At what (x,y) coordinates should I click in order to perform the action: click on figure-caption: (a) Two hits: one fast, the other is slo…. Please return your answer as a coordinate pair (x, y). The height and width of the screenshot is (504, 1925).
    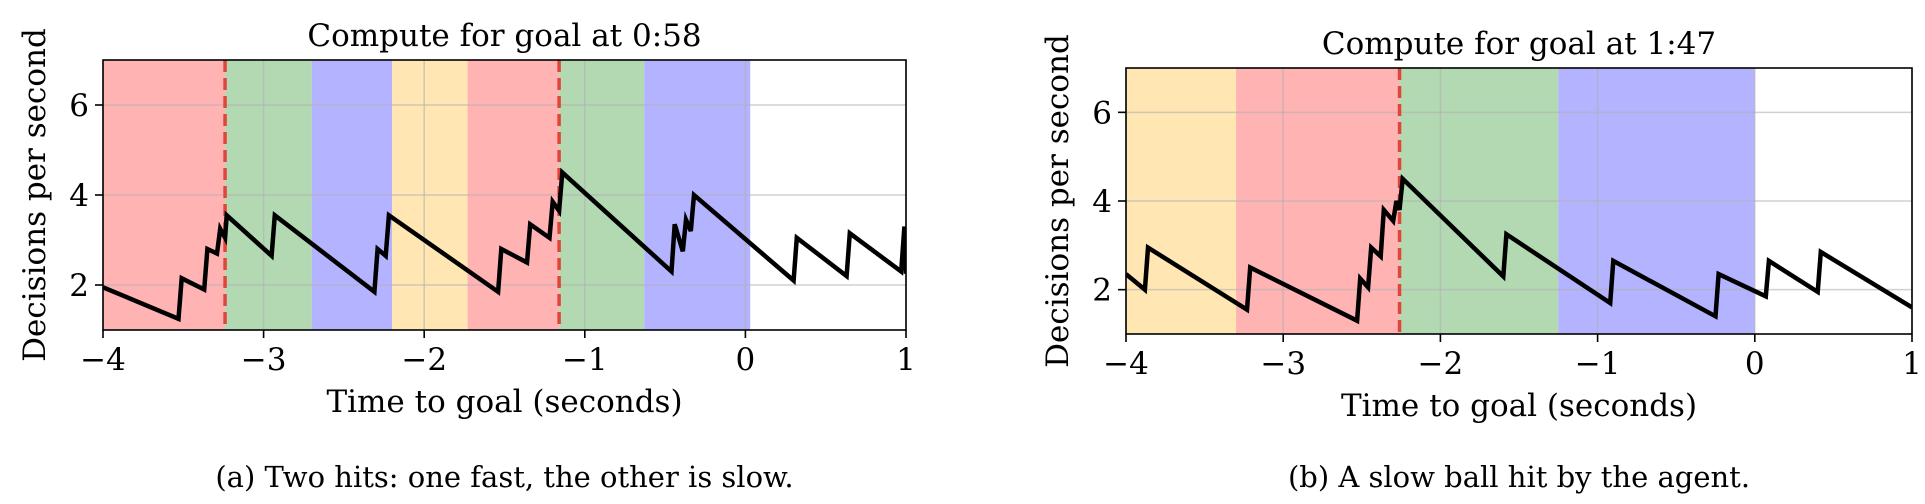
    Looking at the image, I should click on (504, 477).